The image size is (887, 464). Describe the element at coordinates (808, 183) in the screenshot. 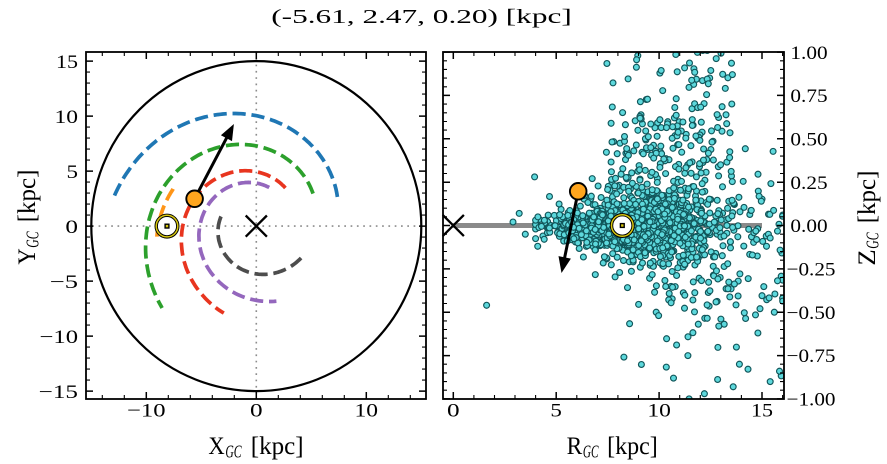

I see `svg-text: 0.25` at that location.